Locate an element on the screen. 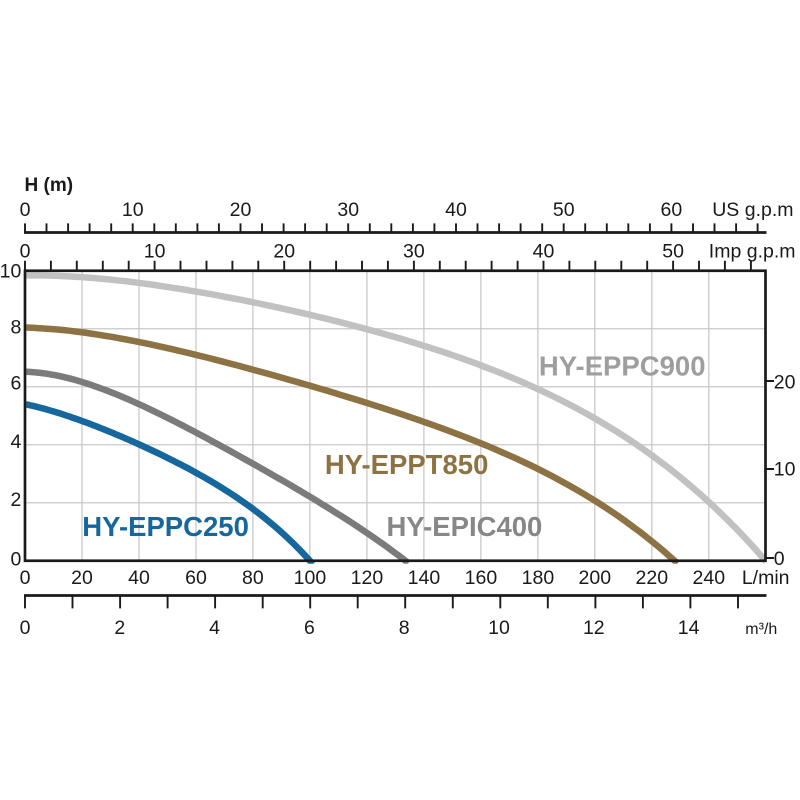 The image size is (800, 800). svg-text: HY-EPIC400 is located at coordinates (464, 526).